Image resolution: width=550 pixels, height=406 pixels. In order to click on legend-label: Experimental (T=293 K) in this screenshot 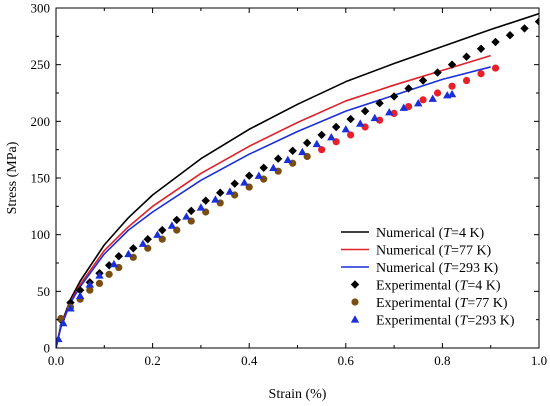, I will do `click(445, 321)`.